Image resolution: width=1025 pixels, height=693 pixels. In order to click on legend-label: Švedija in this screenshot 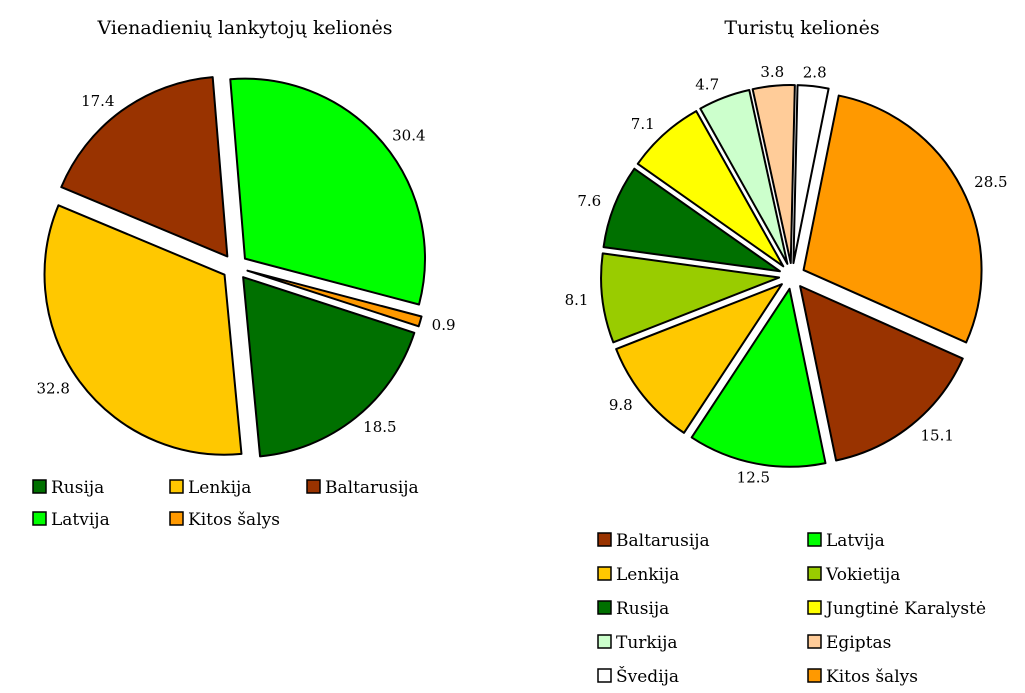, I will do `click(647, 676)`.